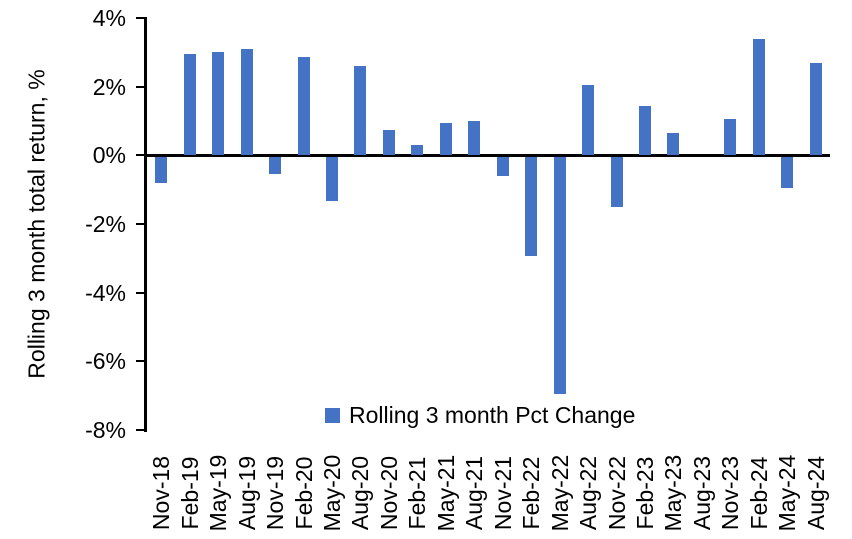 The width and height of the screenshot is (852, 539). I want to click on y-tick-label: -4%, so click(105, 292).